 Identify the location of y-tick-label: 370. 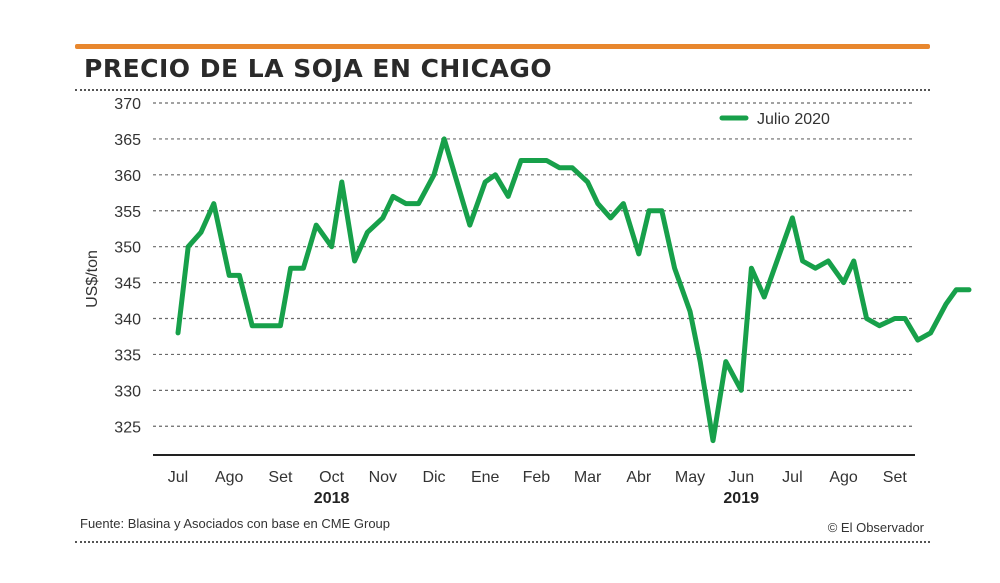
(127, 104).